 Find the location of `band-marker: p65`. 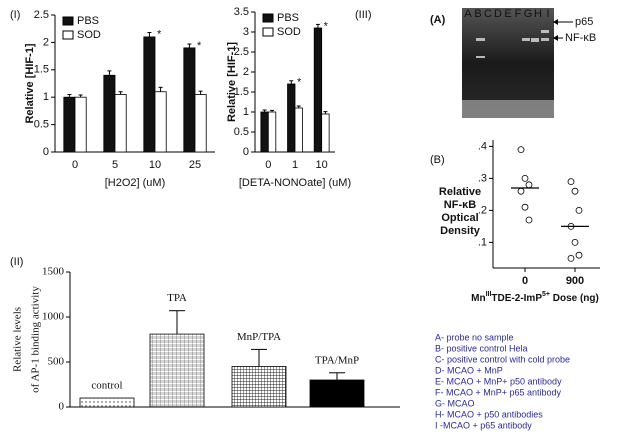

band-marker: p65 is located at coordinates (584, 22).